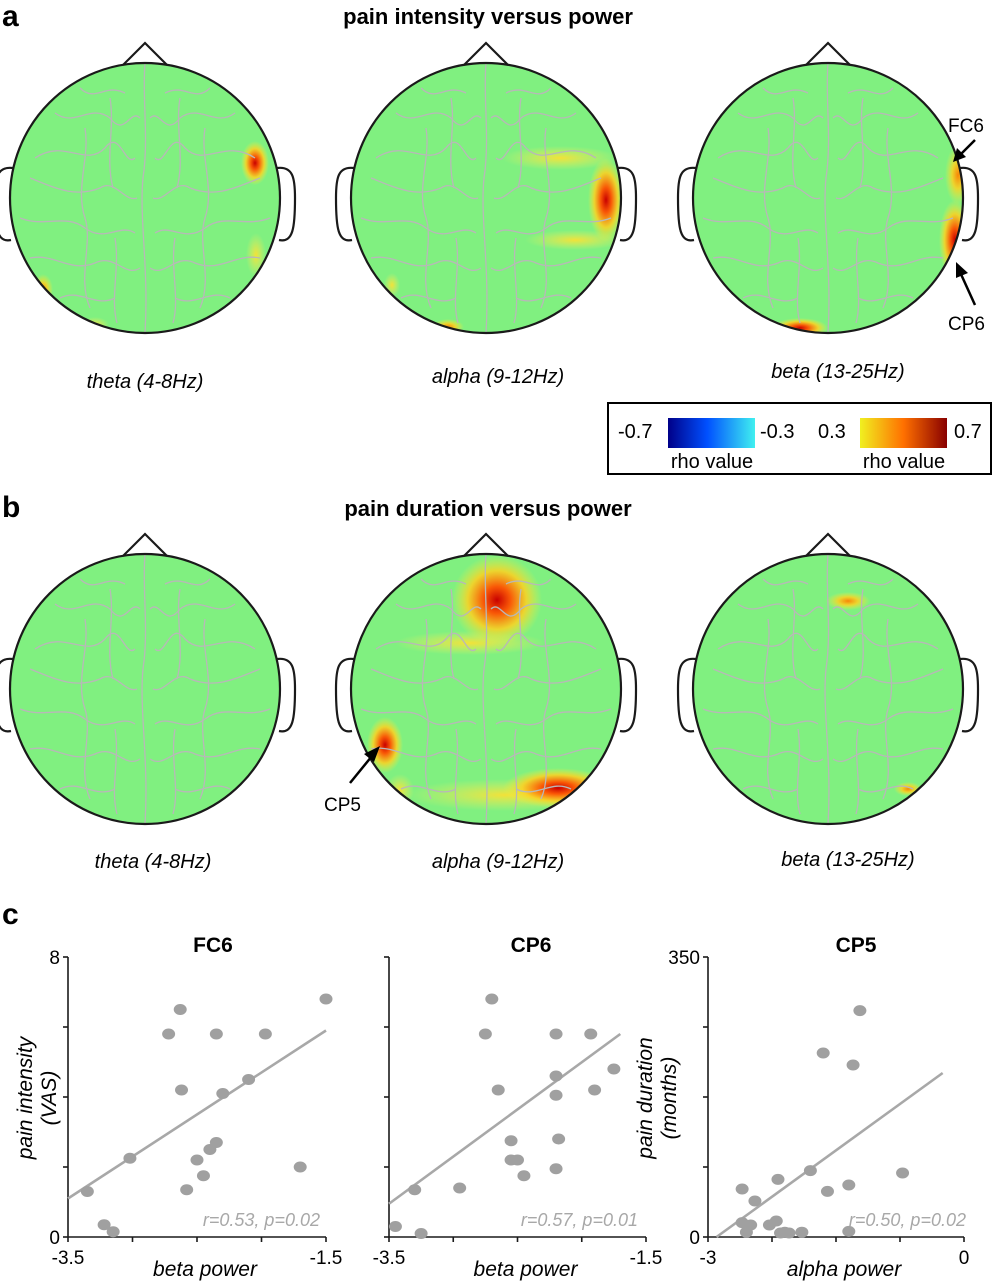 This screenshot has height=1281, width=996. I want to click on colorbar-negative-gradient, so click(711, 433).